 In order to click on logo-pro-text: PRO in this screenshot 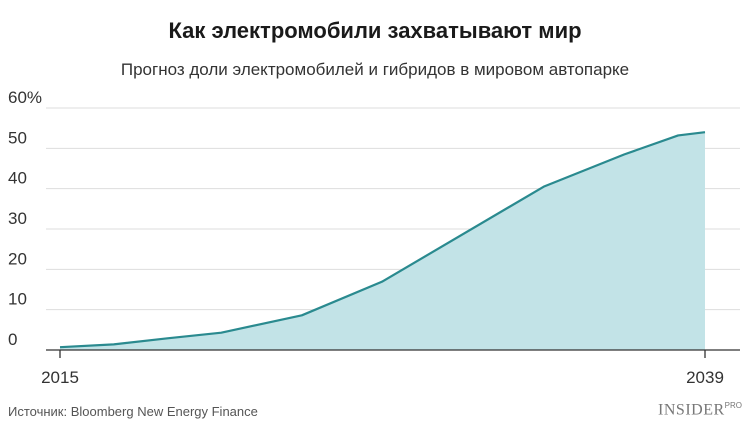, I will do `click(733, 405)`.